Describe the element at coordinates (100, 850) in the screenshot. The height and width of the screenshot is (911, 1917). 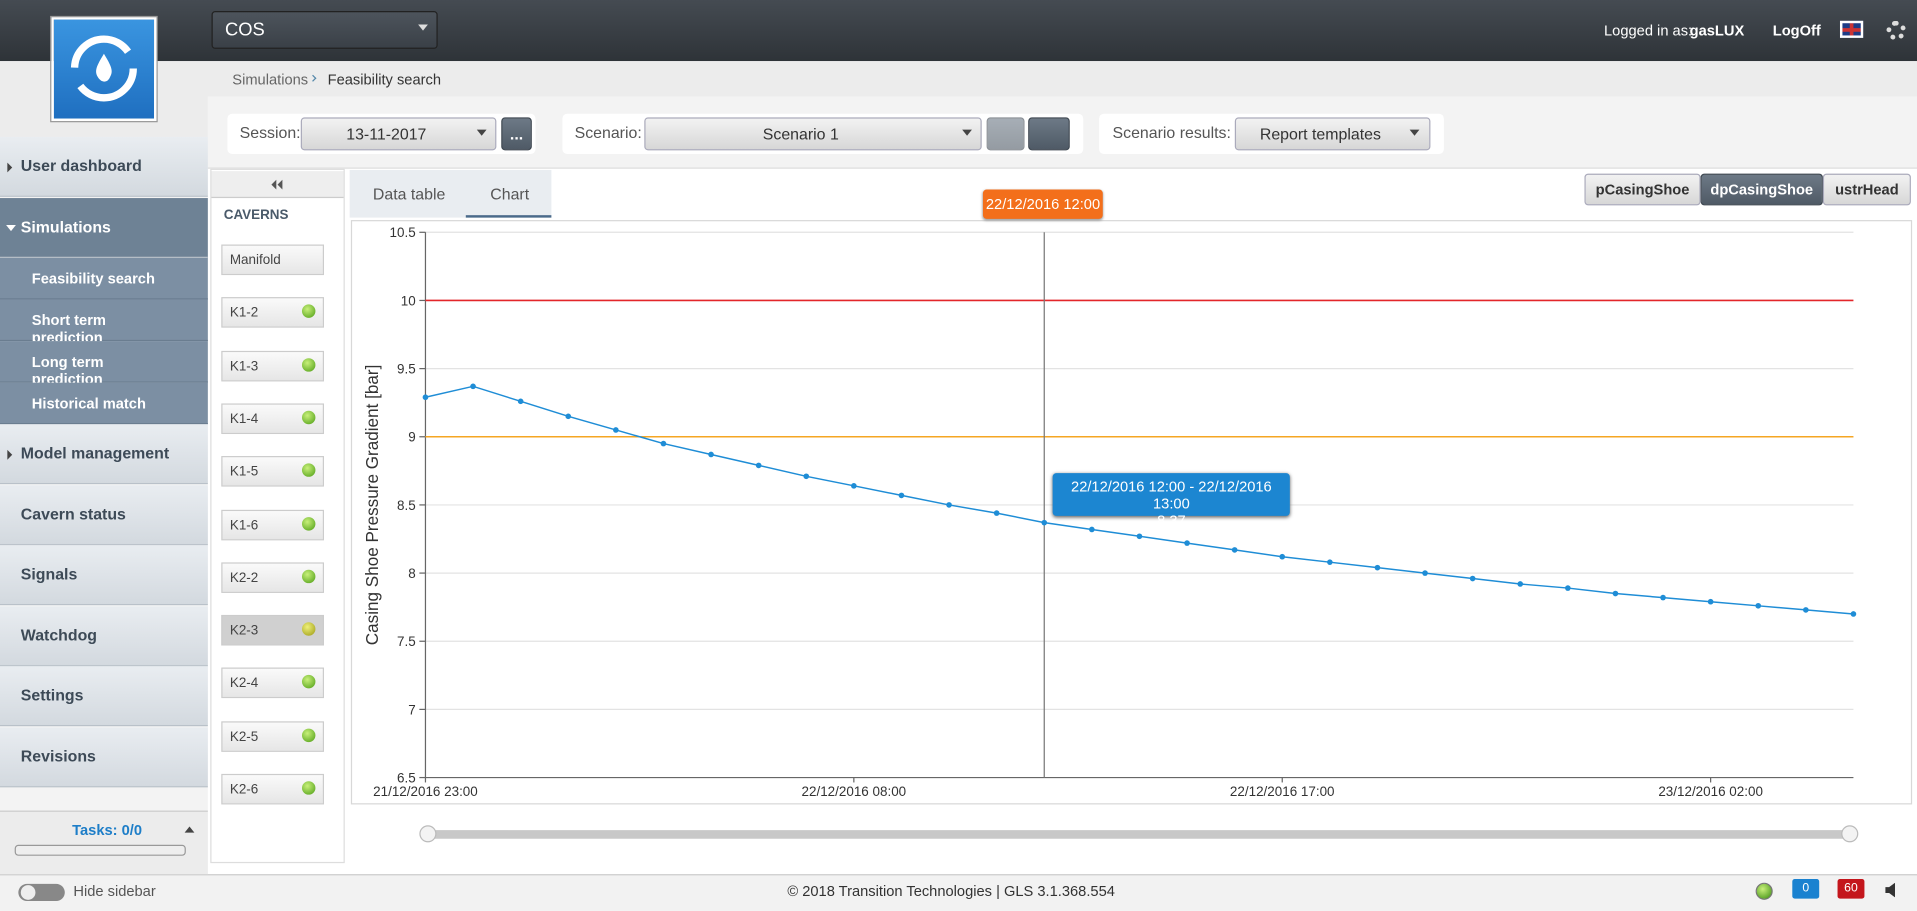
I see `task-progress` at that location.